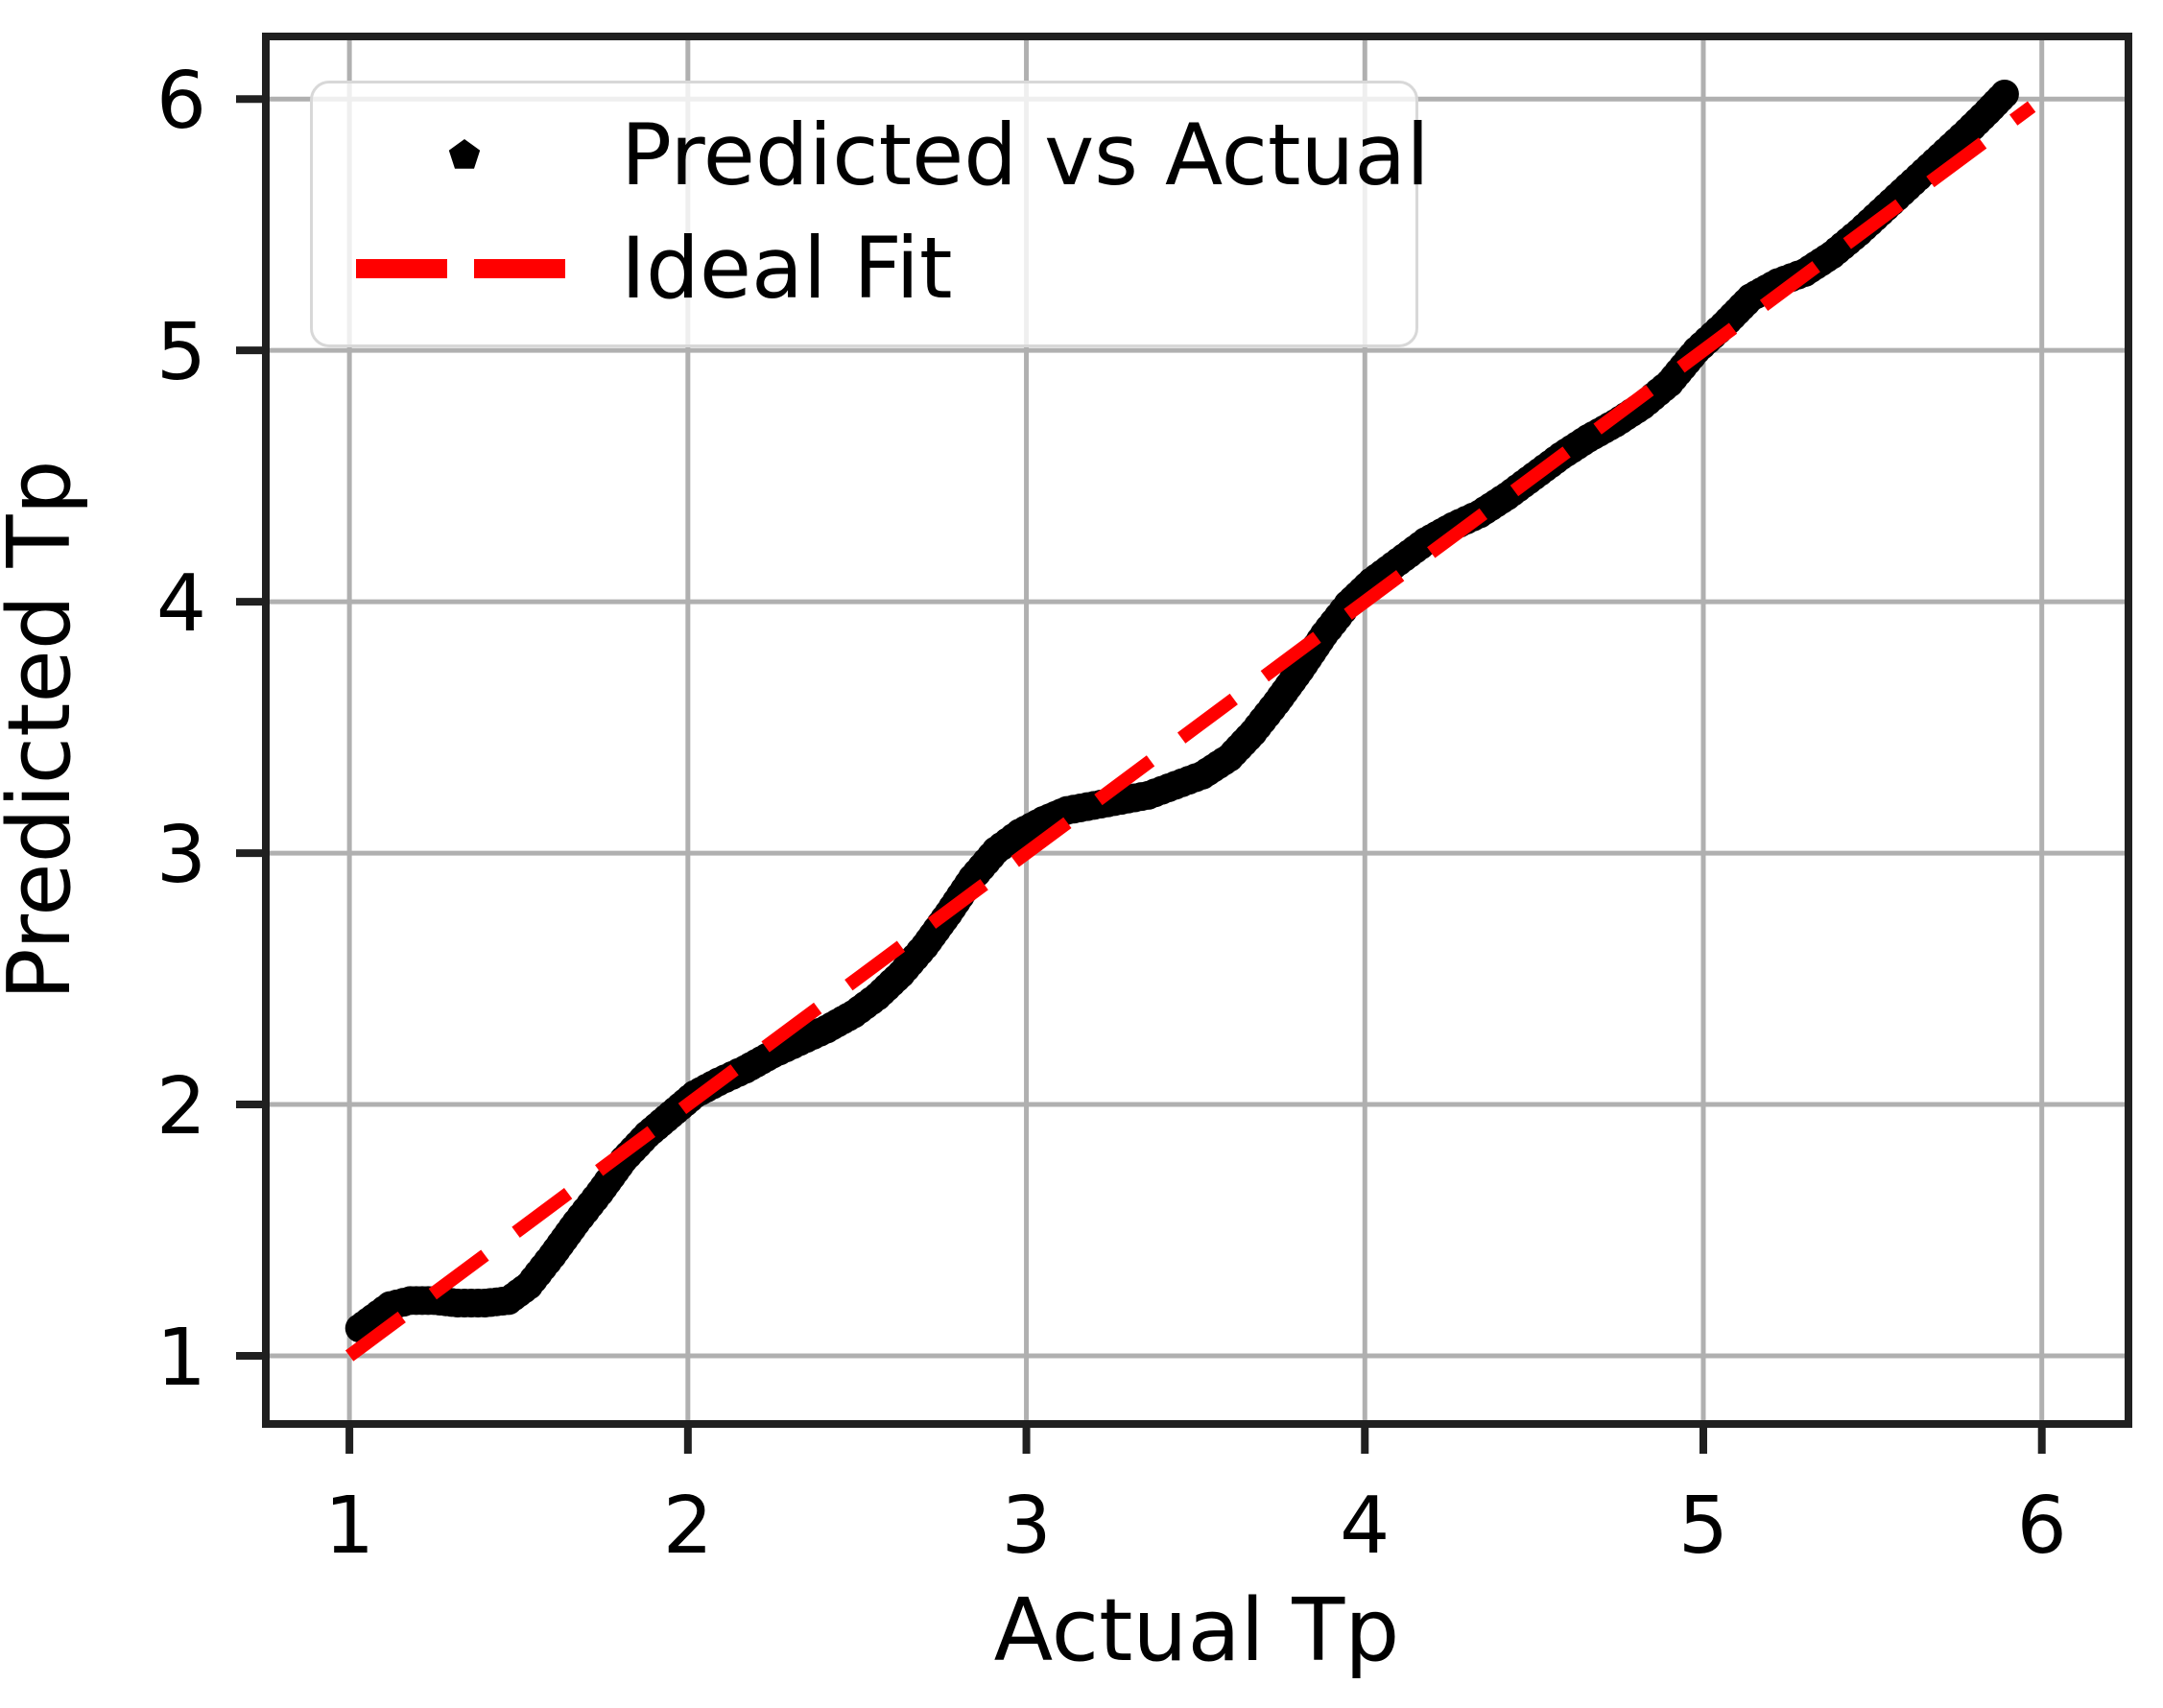 The height and width of the screenshot is (1708, 2163). I want to click on y-tick-label-2: 2, so click(181, 1106).